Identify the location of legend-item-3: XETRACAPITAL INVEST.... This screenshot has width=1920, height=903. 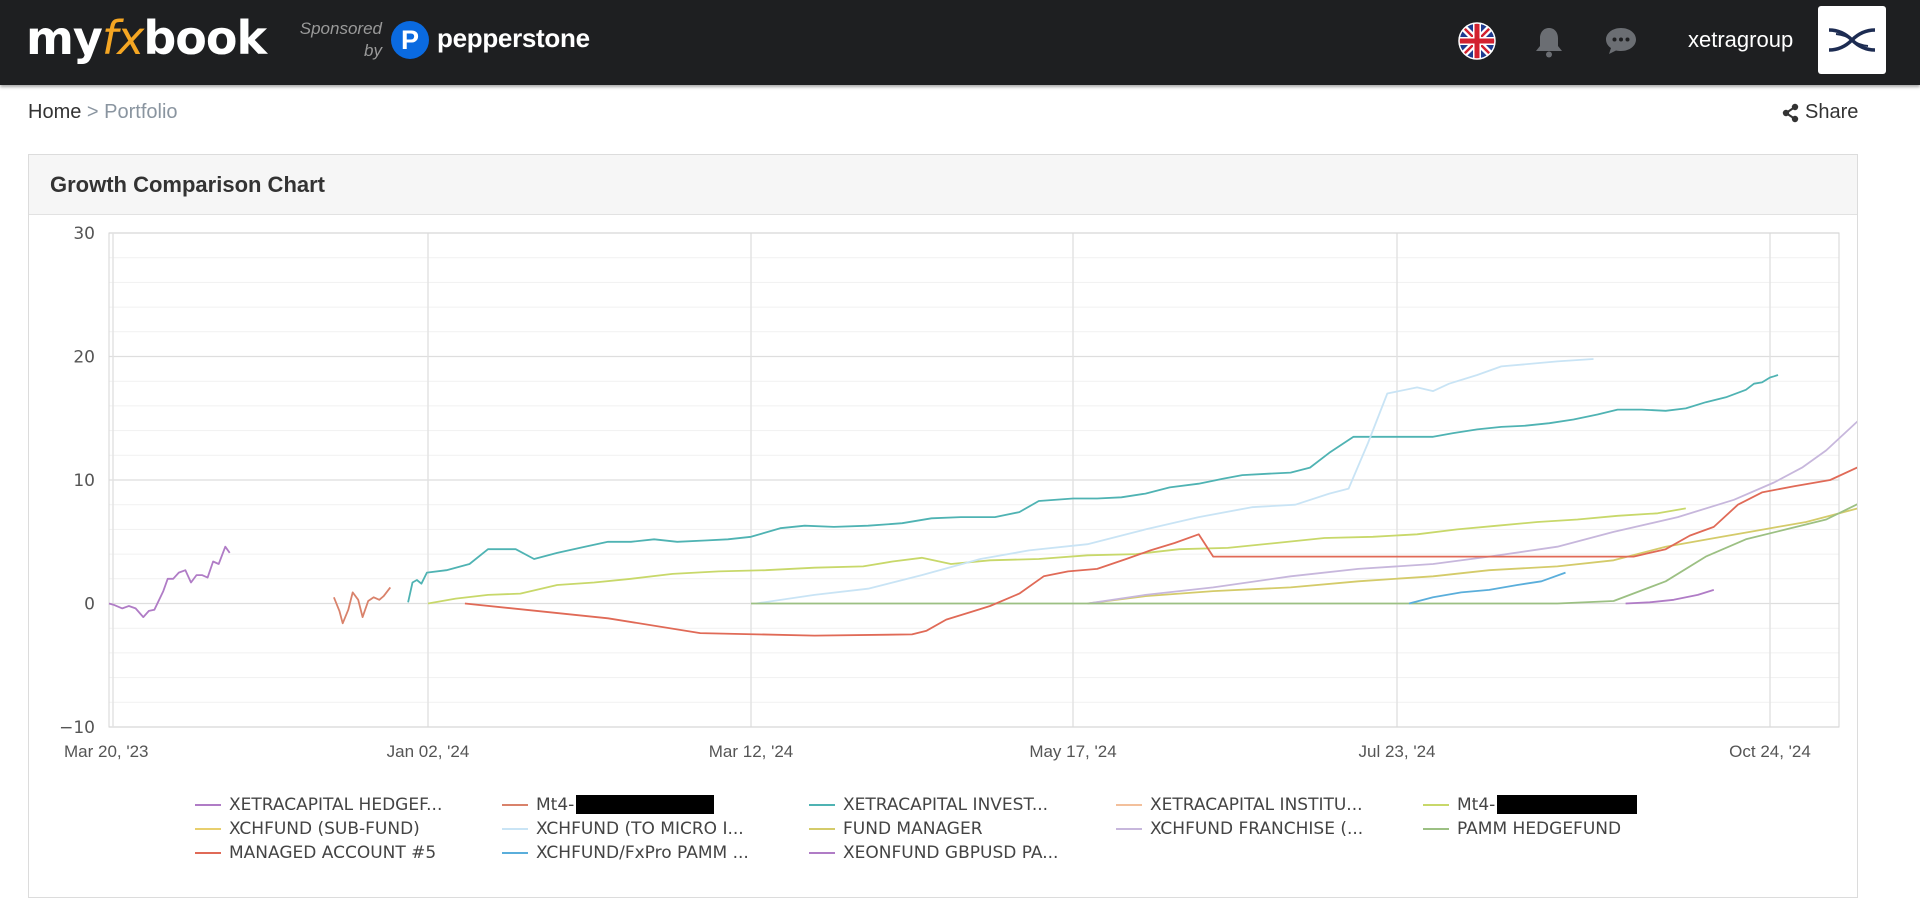
(962, 804).